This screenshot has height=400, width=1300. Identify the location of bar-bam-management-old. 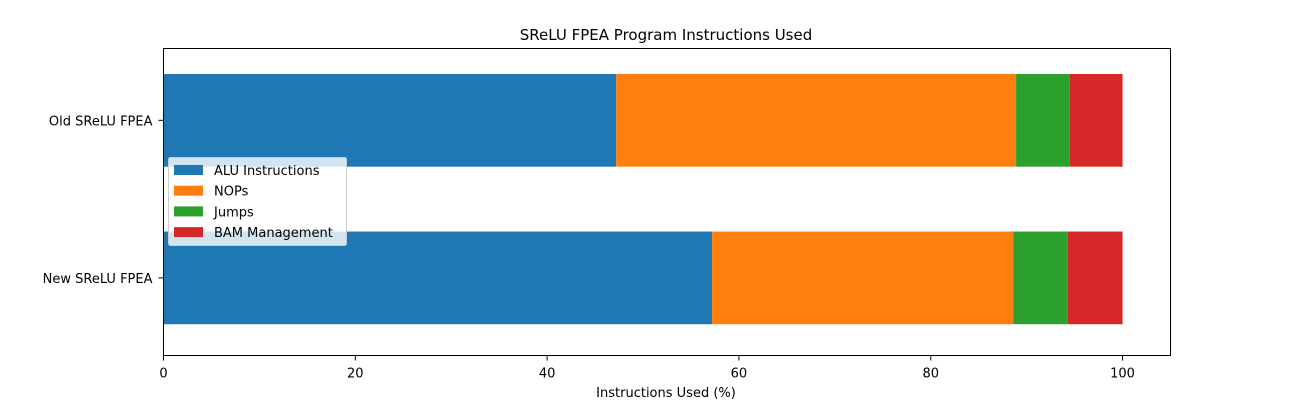
(1096, 120).